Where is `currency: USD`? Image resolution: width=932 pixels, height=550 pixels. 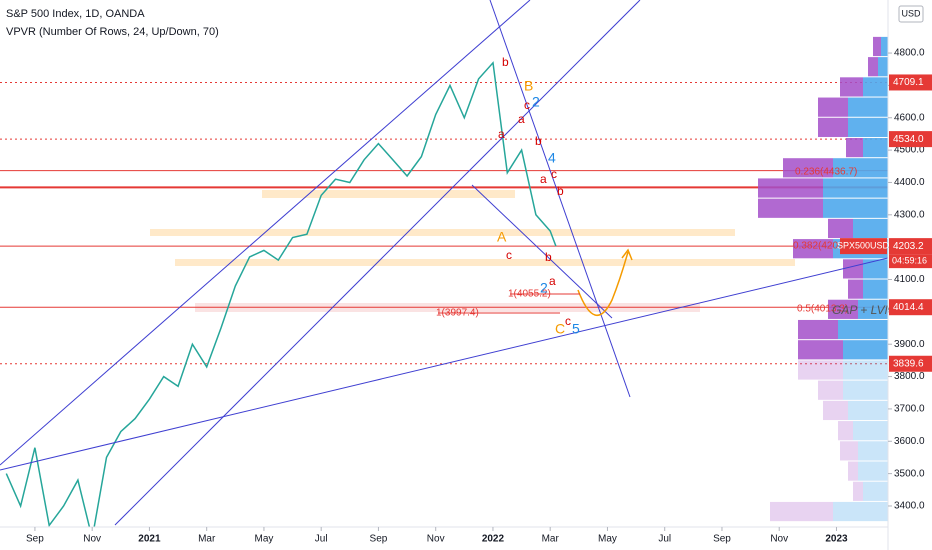
currency: USD is located at coordinates (911, 13).